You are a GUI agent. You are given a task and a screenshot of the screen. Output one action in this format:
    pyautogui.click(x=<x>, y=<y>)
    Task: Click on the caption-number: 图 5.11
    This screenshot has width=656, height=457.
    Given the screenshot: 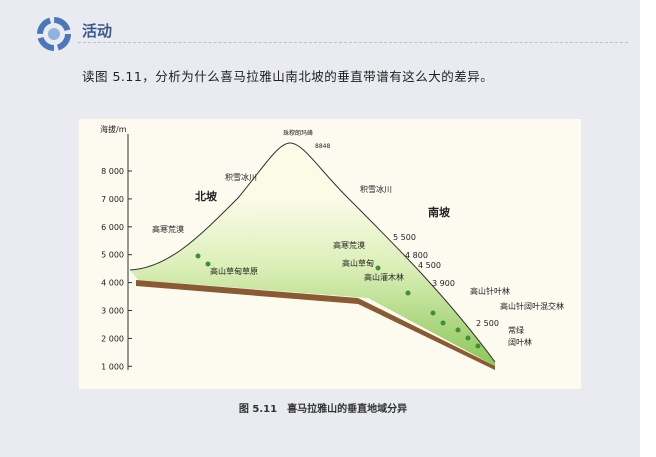 What is the action you would take?
    pyautogui.click(x=258, y=409)
    